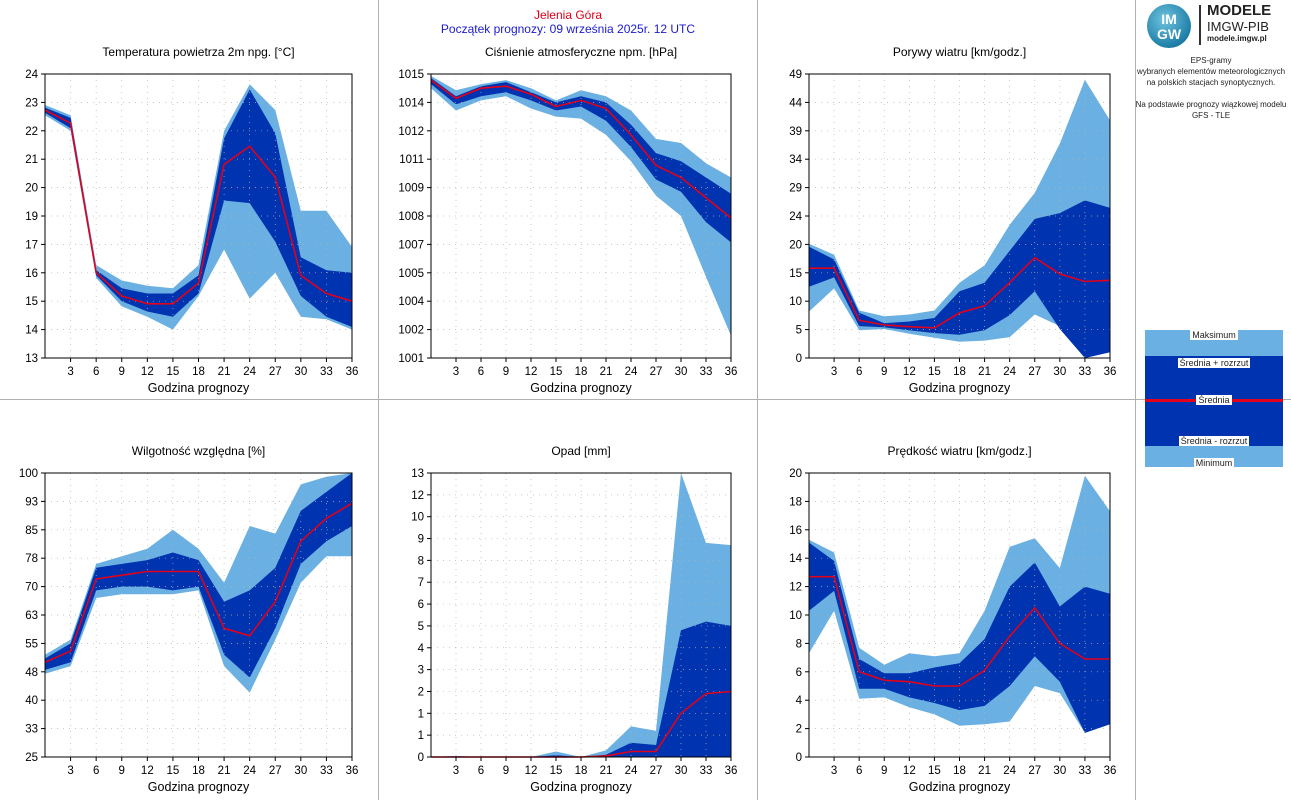 This screenshot has width=1291, height=800. What do you see at coordinates (581, 52) in the screenshot?
I see `chart-title: Ciśnienie atmosferyczne npm. [hPa]` at bounding box center [581, 52].